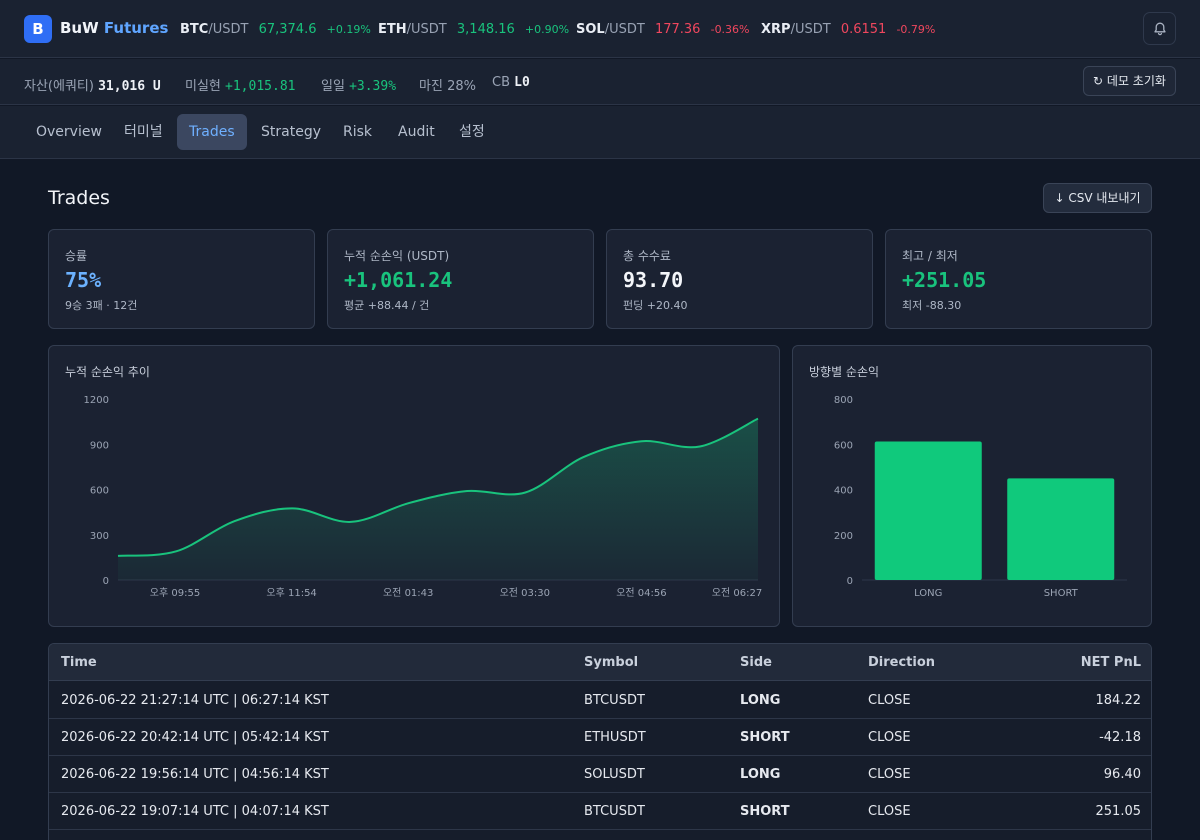  What do you see at coordinates (776, 29) in the screenshot?
I see `ticker-base: XRP` at bounding box center [776, 29].